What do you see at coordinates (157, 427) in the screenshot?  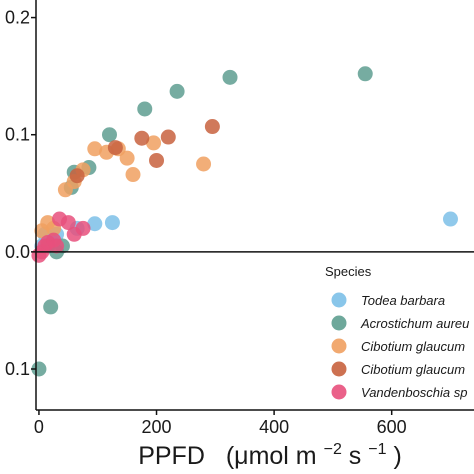 I see `x-tick-label: 200` at bounding box center [157, 427].